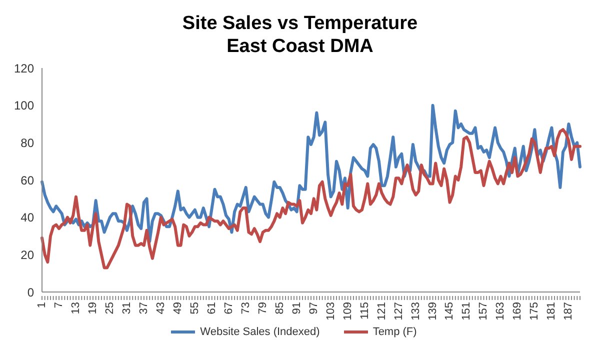 The image size is (600, 350). What do you see at coordinates (27, 217) in the screenshot?
I see `y-tick-label: 40` at bounding box center [27, 217].